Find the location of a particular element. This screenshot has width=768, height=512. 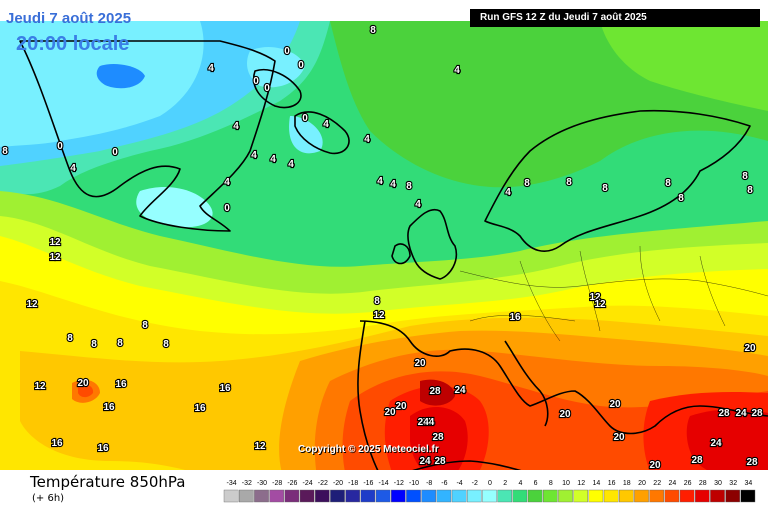

scale-tick-label: 20 is located at coordinates (642, 483).